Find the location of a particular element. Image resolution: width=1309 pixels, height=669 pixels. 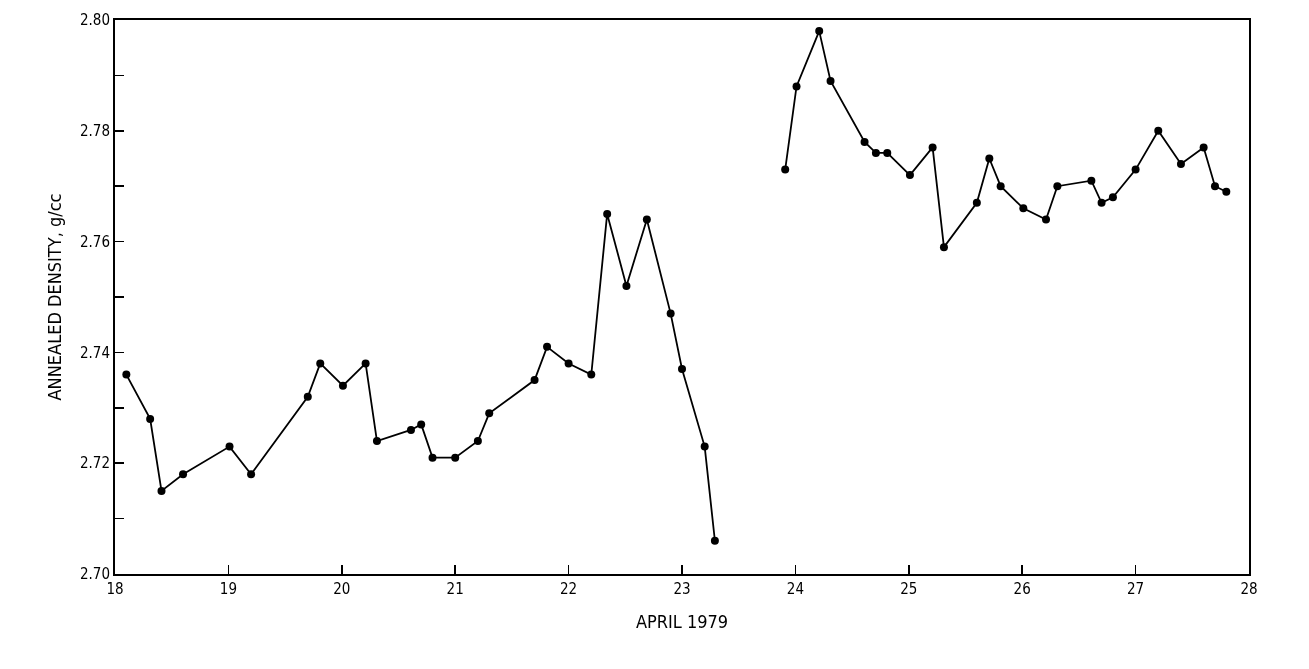

x-tick-label: 26 is located at coordinates (1022, 589).